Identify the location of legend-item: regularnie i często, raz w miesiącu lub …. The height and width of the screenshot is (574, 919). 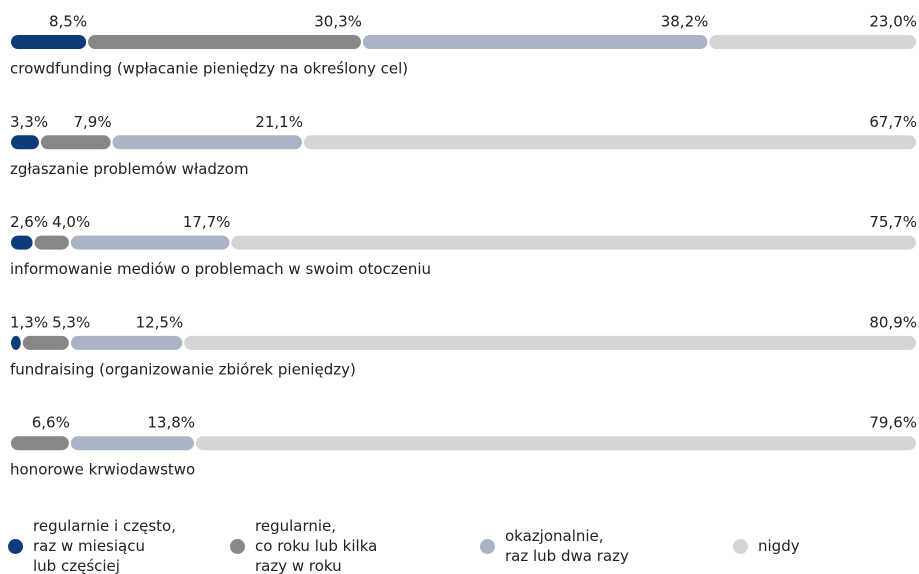
(92, 541).